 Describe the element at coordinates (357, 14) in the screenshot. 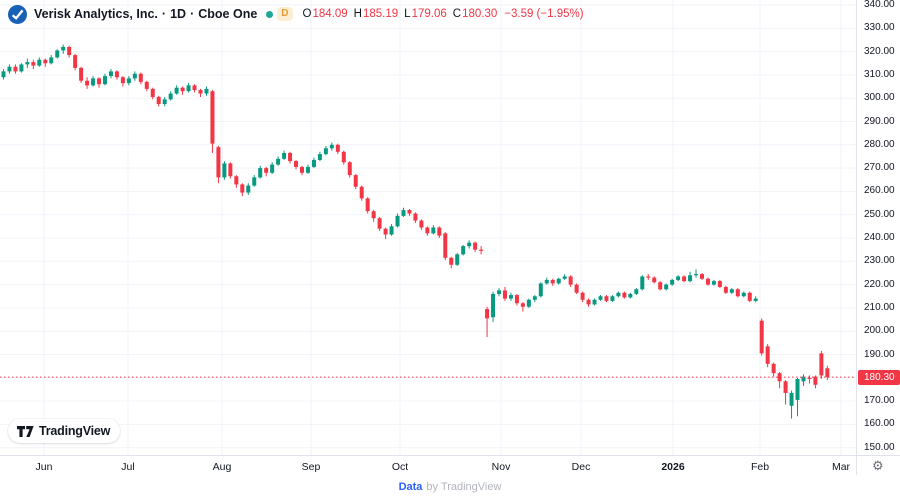

I see `high-label: H` at that location.